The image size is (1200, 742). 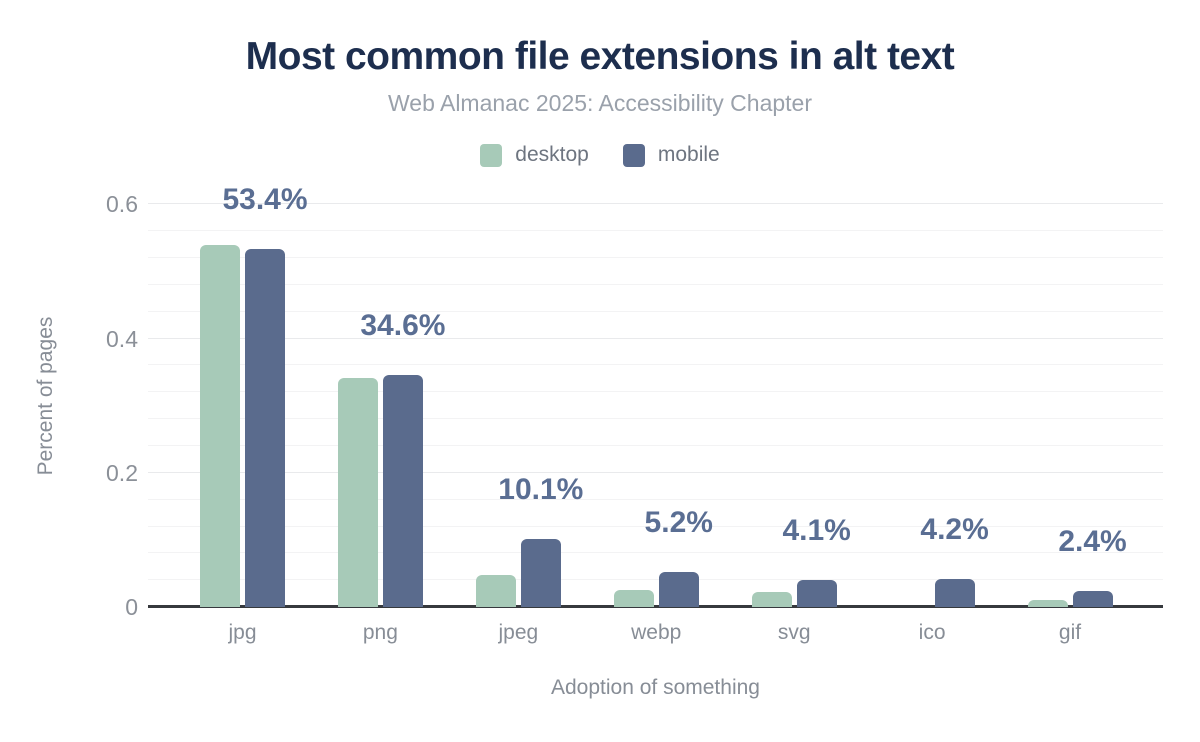 I want to click on x-tick-label-png: png, so click(x=380, y=632).